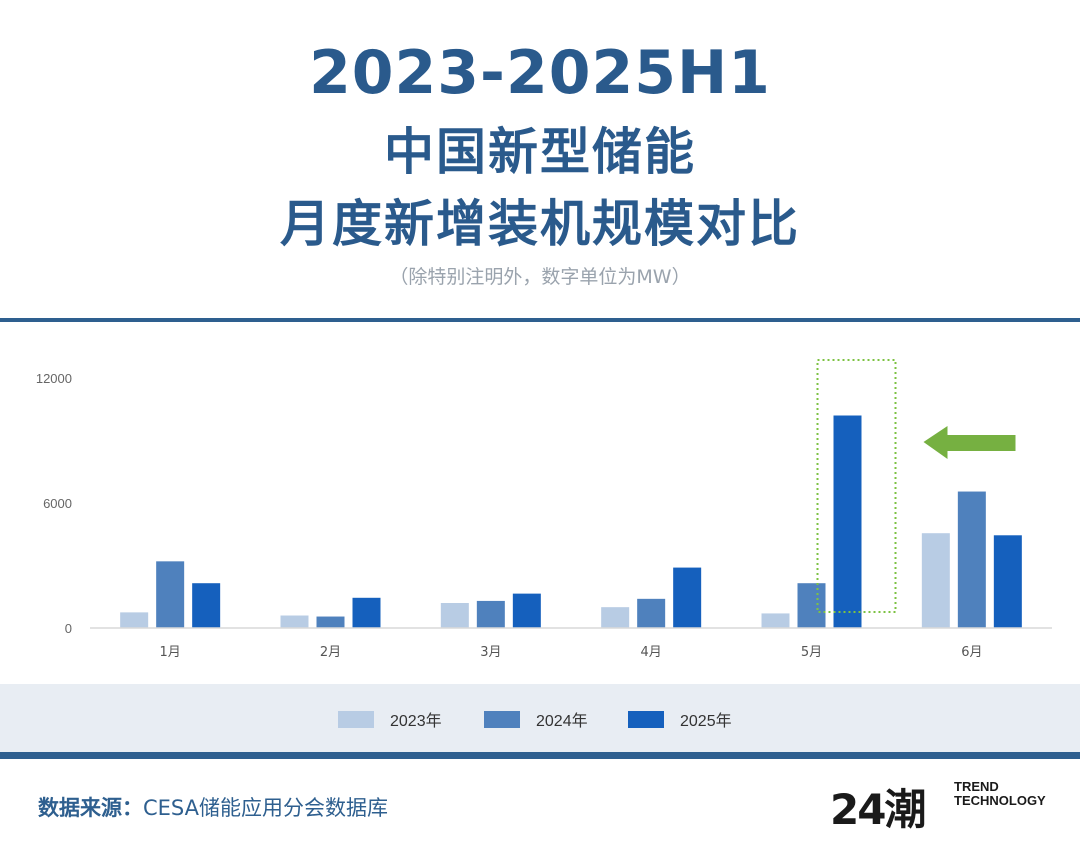 The width and height of the screenshot is (1080, 855). Describe the element at coordinates (706, 721) in the screenshot. I see `legend-label-2025: 2025年` at that location.